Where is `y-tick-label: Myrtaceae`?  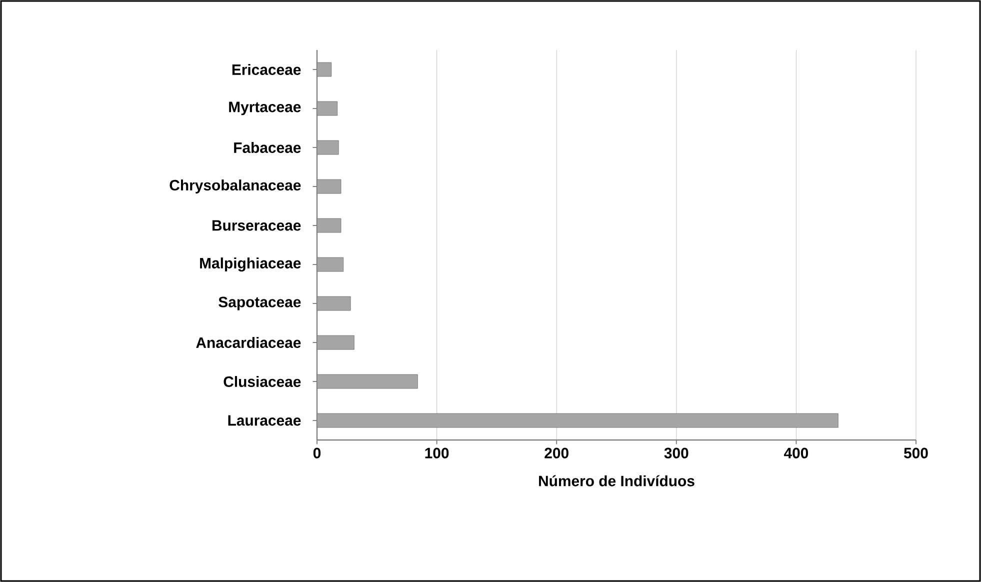 y-tick-label: Myrtaceae is located at coordinates (265, 109).